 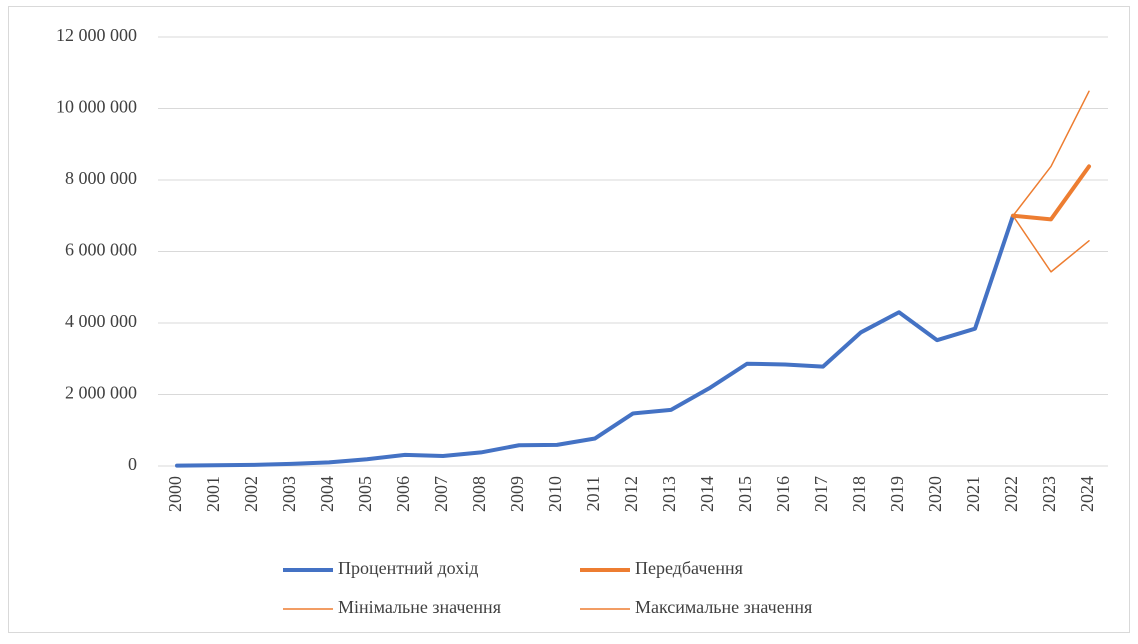 I want to click on x-tick-label: 2013, so click(x=669, y=494).